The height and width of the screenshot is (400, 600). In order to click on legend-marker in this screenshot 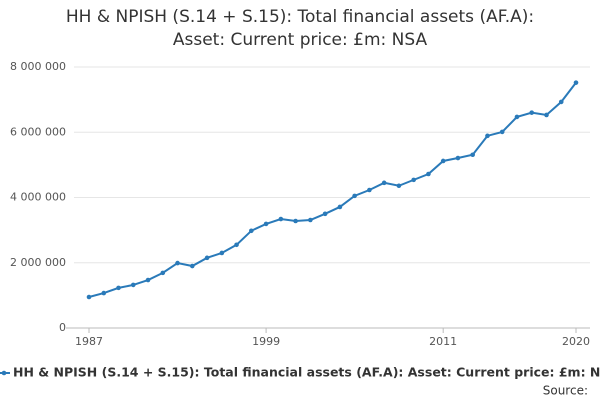, I will do `click(4, 373)`.